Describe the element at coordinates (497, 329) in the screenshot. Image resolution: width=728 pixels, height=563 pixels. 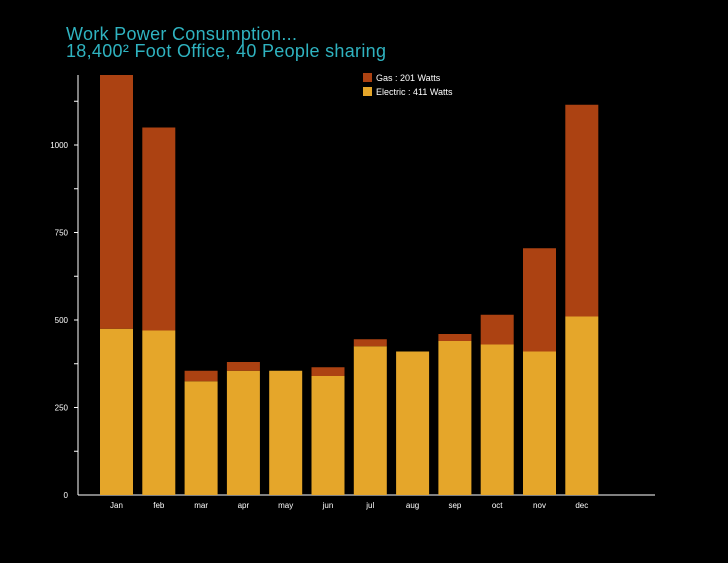
I see `bar-gas-oct` at that location.